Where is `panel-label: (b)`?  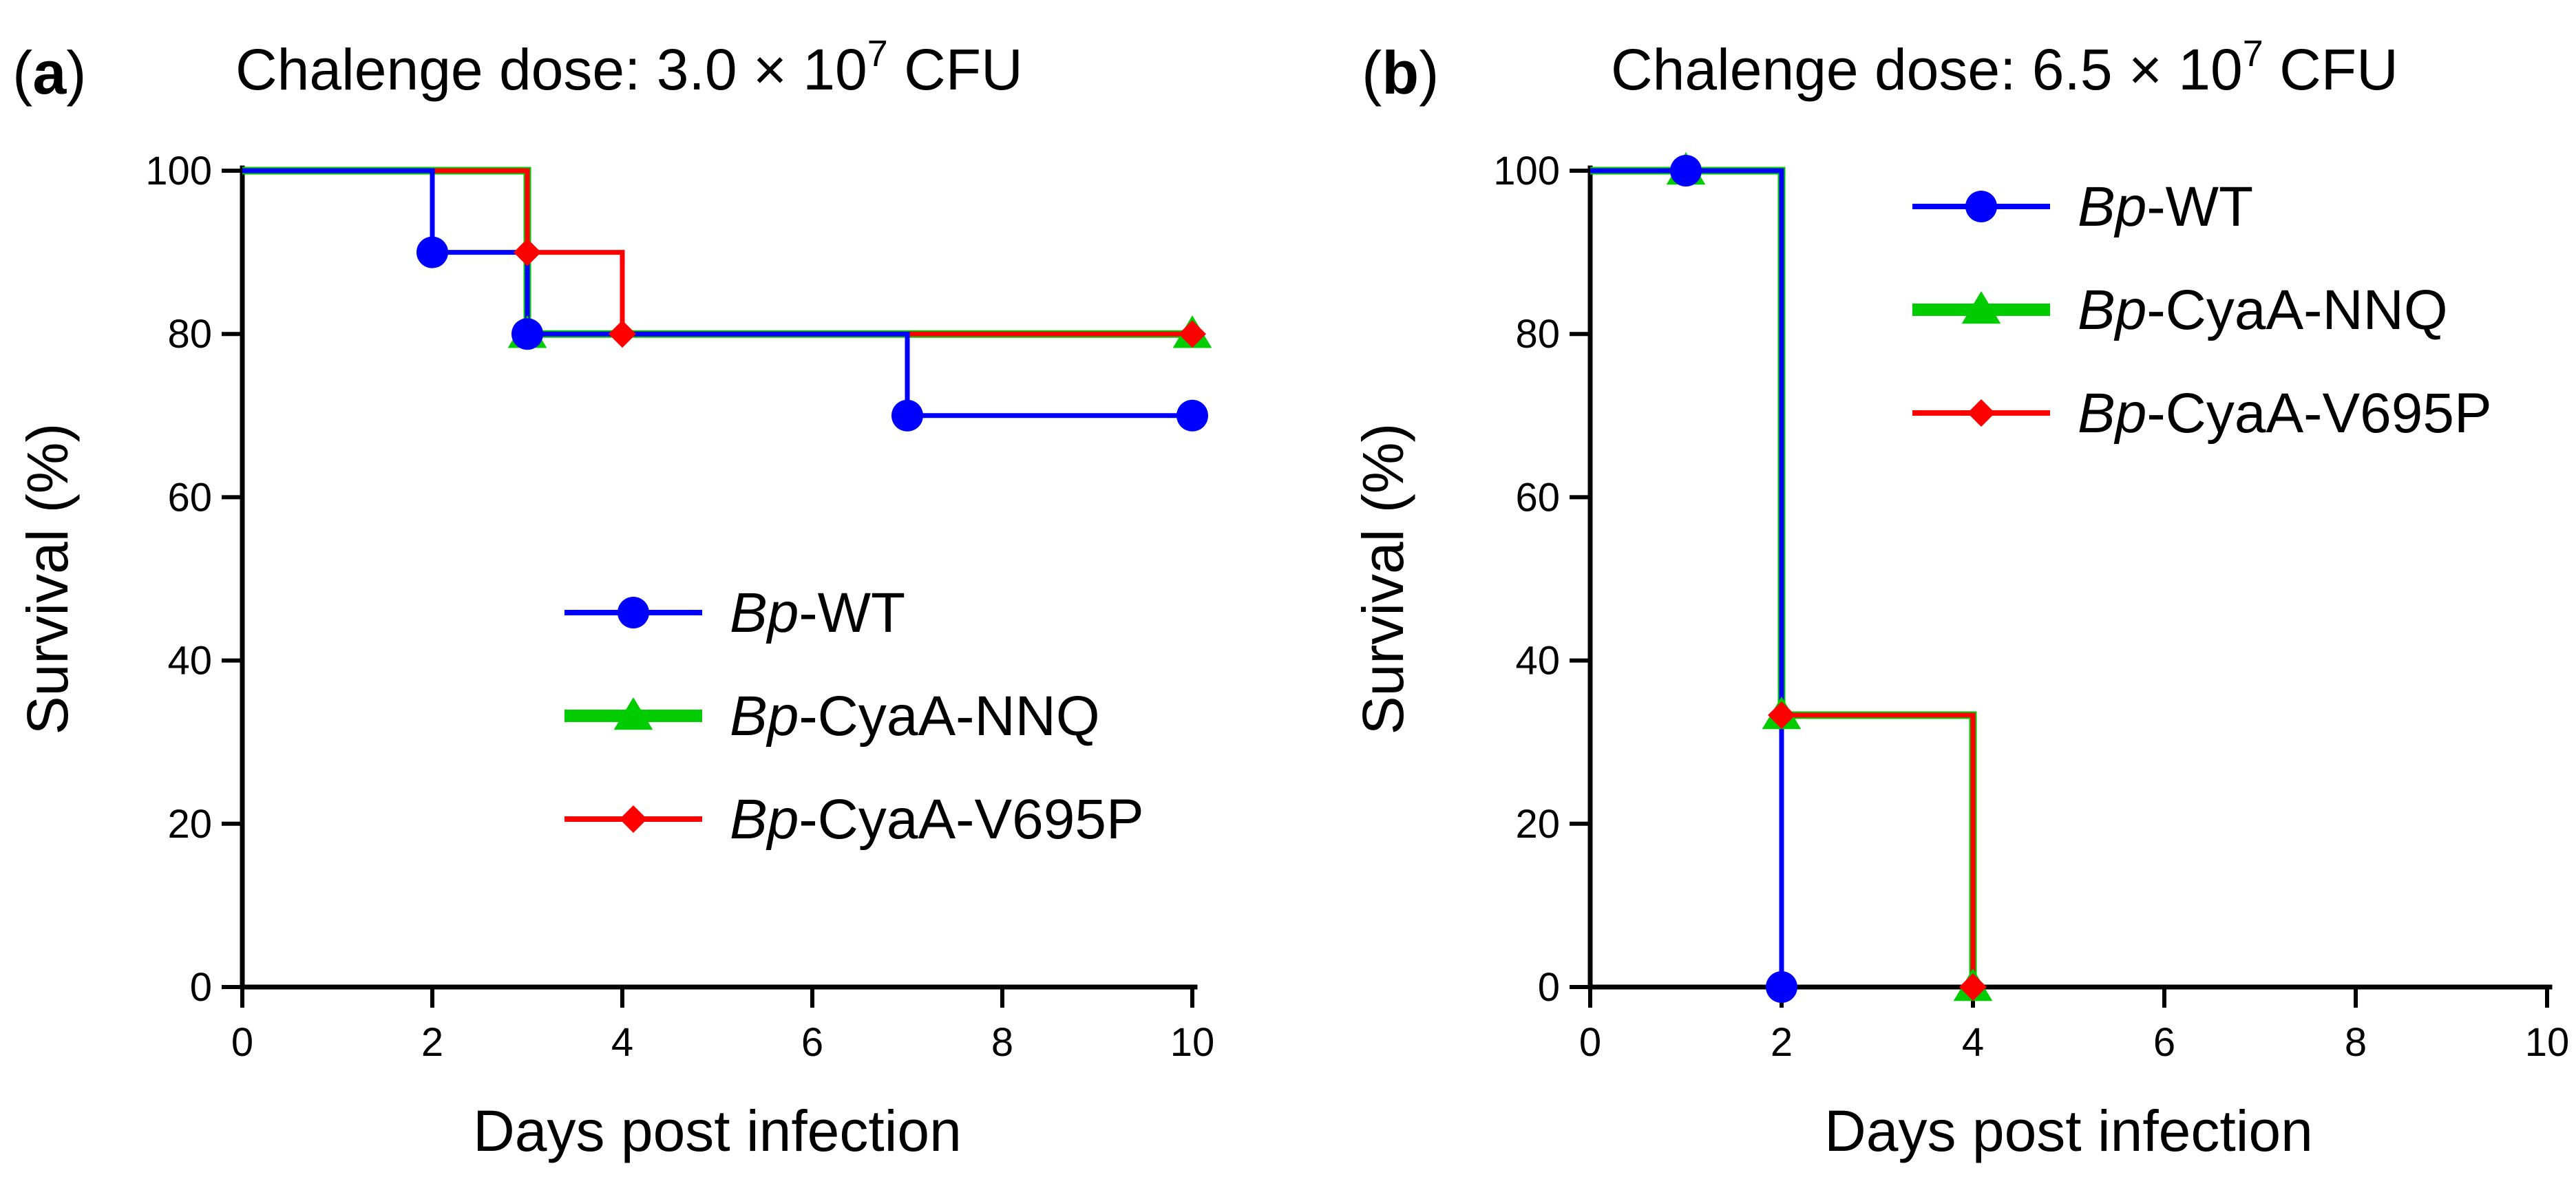 panel-label: (b) is located at coordinates (1401, 73).